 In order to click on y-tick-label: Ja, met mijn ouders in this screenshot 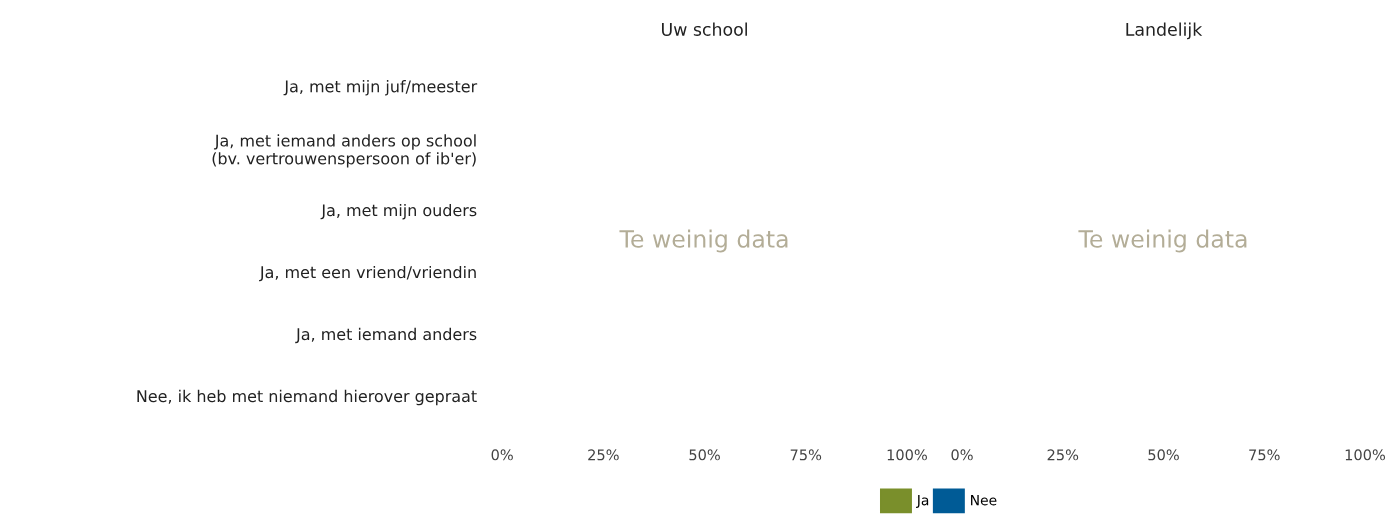, I will do `click(398, 211)`.